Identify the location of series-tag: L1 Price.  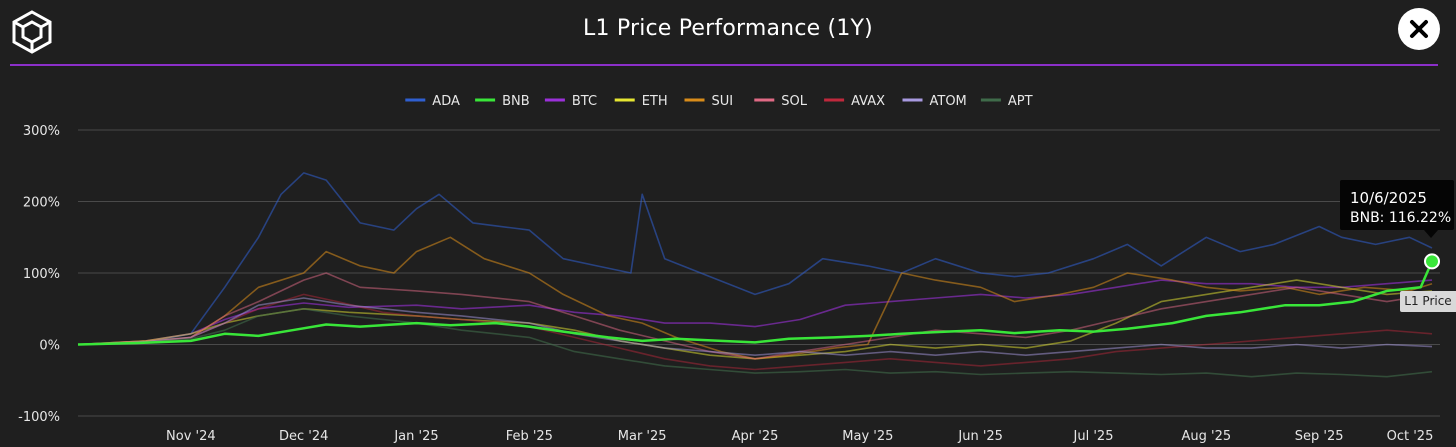
(1428, 301).